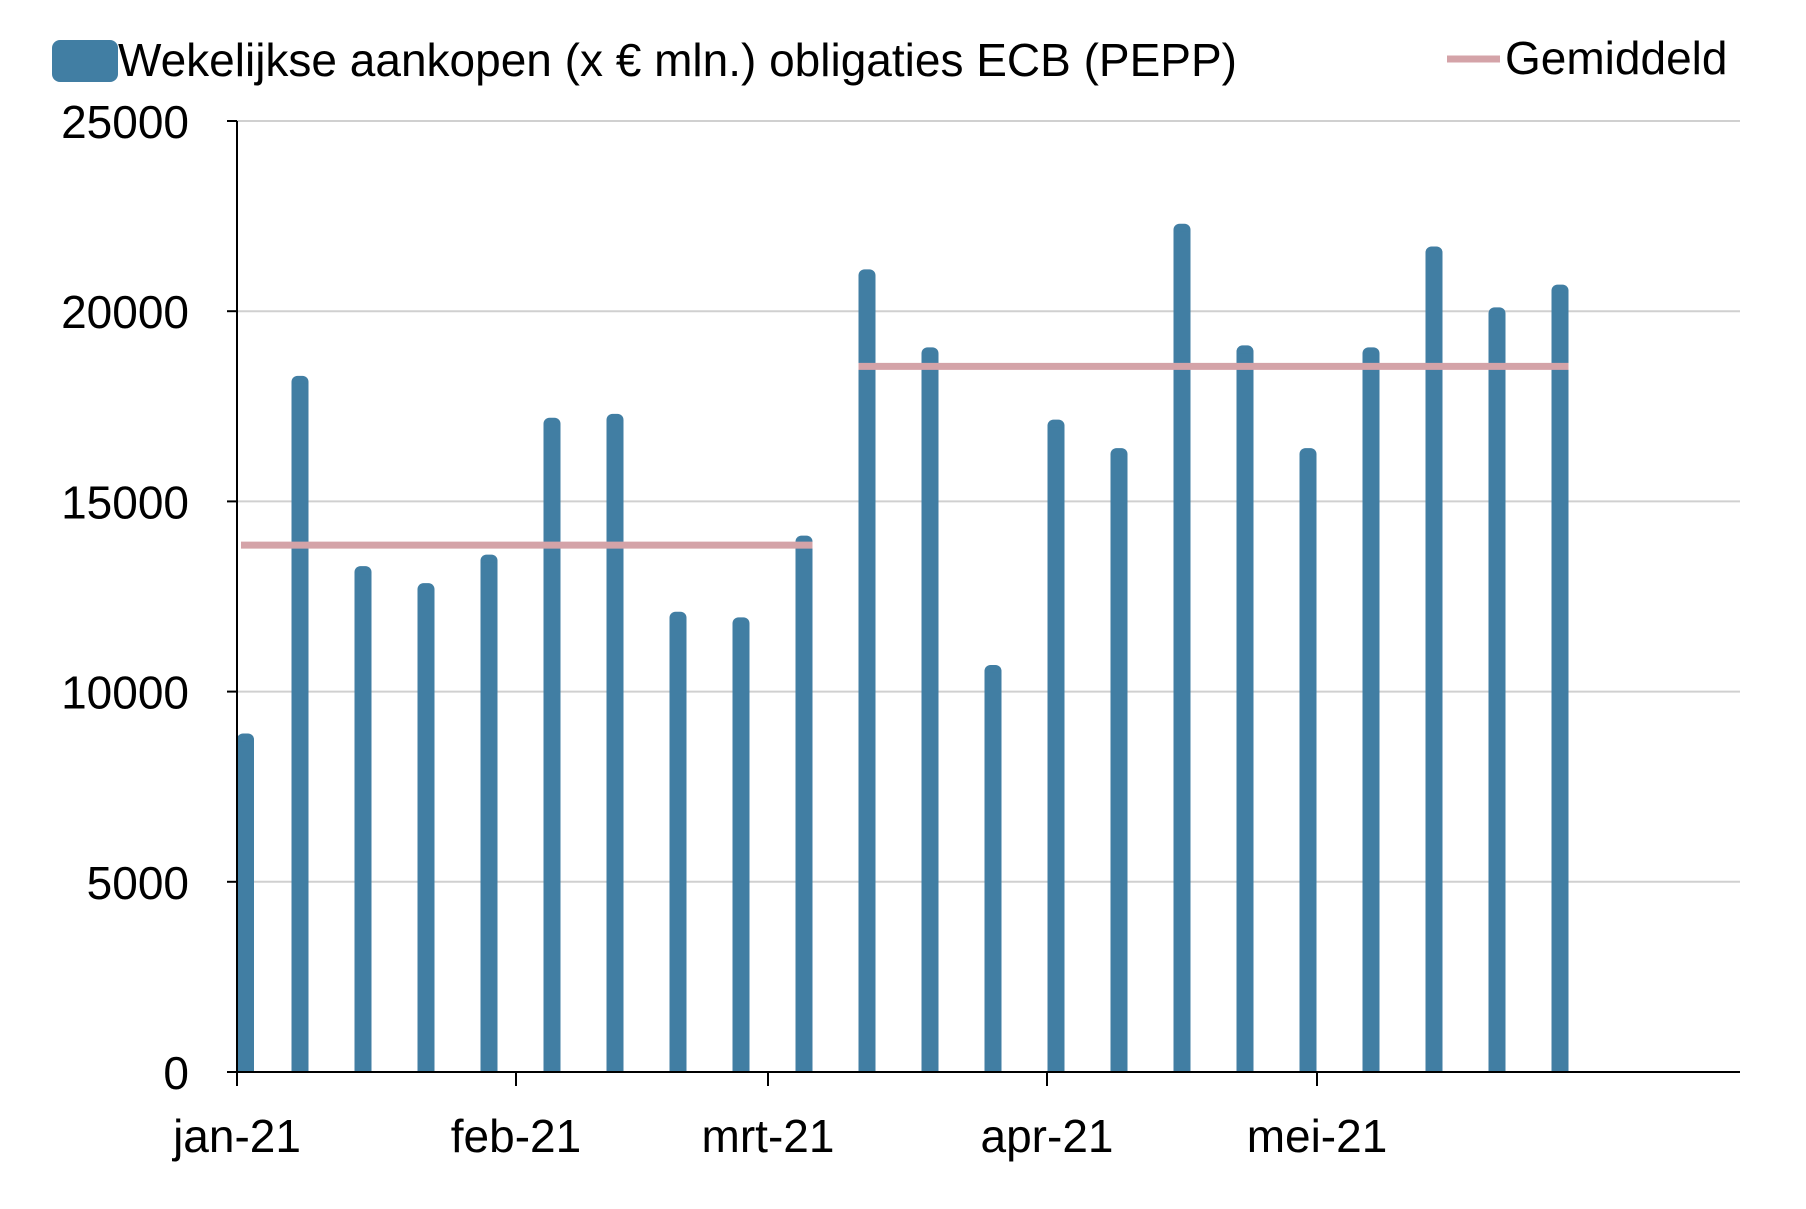 The image size is (1806, 1209). What do you see at coordinates (768, 1136) in the screenshot?
I see `x-tick-label: mrt-21` at bounding box center [768, 1136].